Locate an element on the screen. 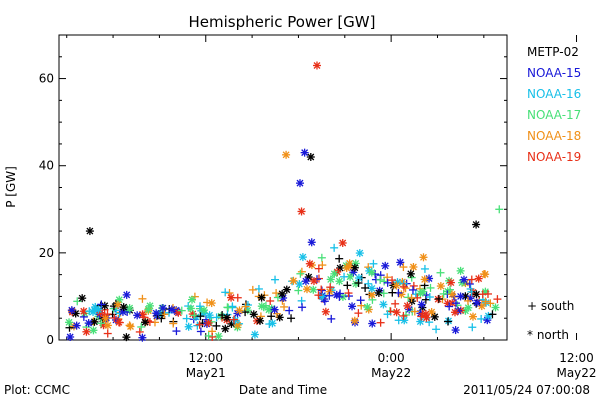 The width and height of the screenshot is (600, 400). marker-legend-entry: + south is located at coordinates (550, 306).